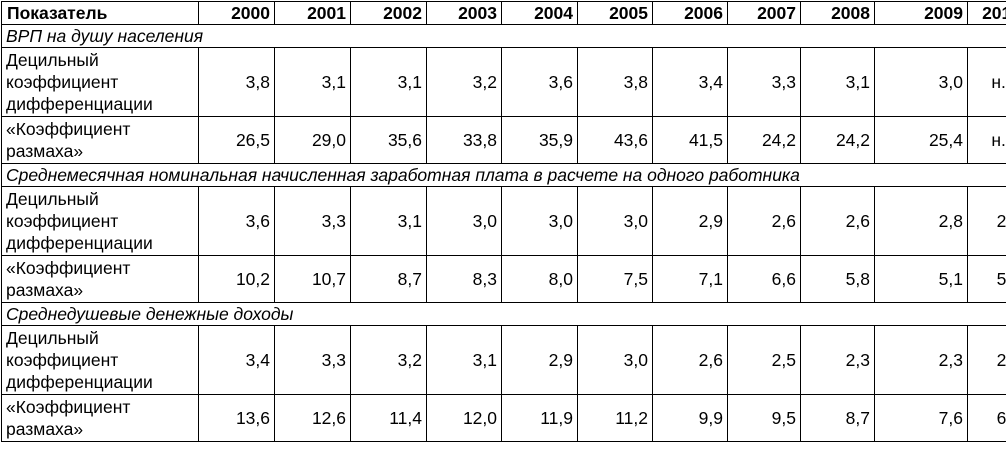 This screenshot has height=470, width=1006. I want to click on value-cell: 12,6, so click(312, 418).